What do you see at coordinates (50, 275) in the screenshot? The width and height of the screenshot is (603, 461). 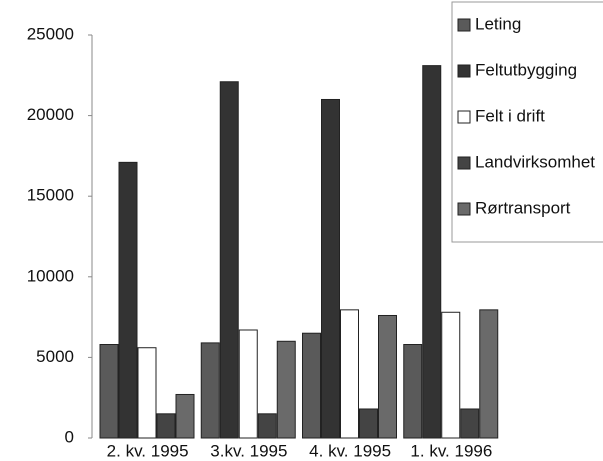 I see `y-tick-label: 10000` at bounding box center [50, 275].